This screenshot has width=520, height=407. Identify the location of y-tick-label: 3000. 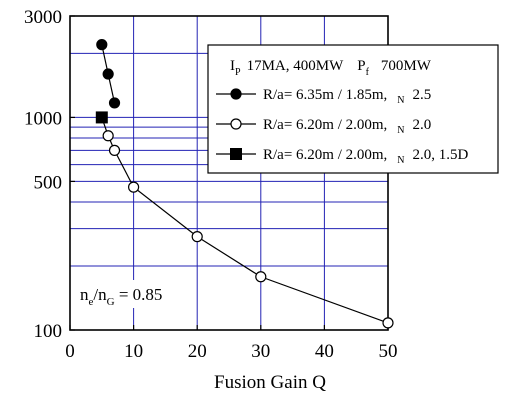
(43, 17).